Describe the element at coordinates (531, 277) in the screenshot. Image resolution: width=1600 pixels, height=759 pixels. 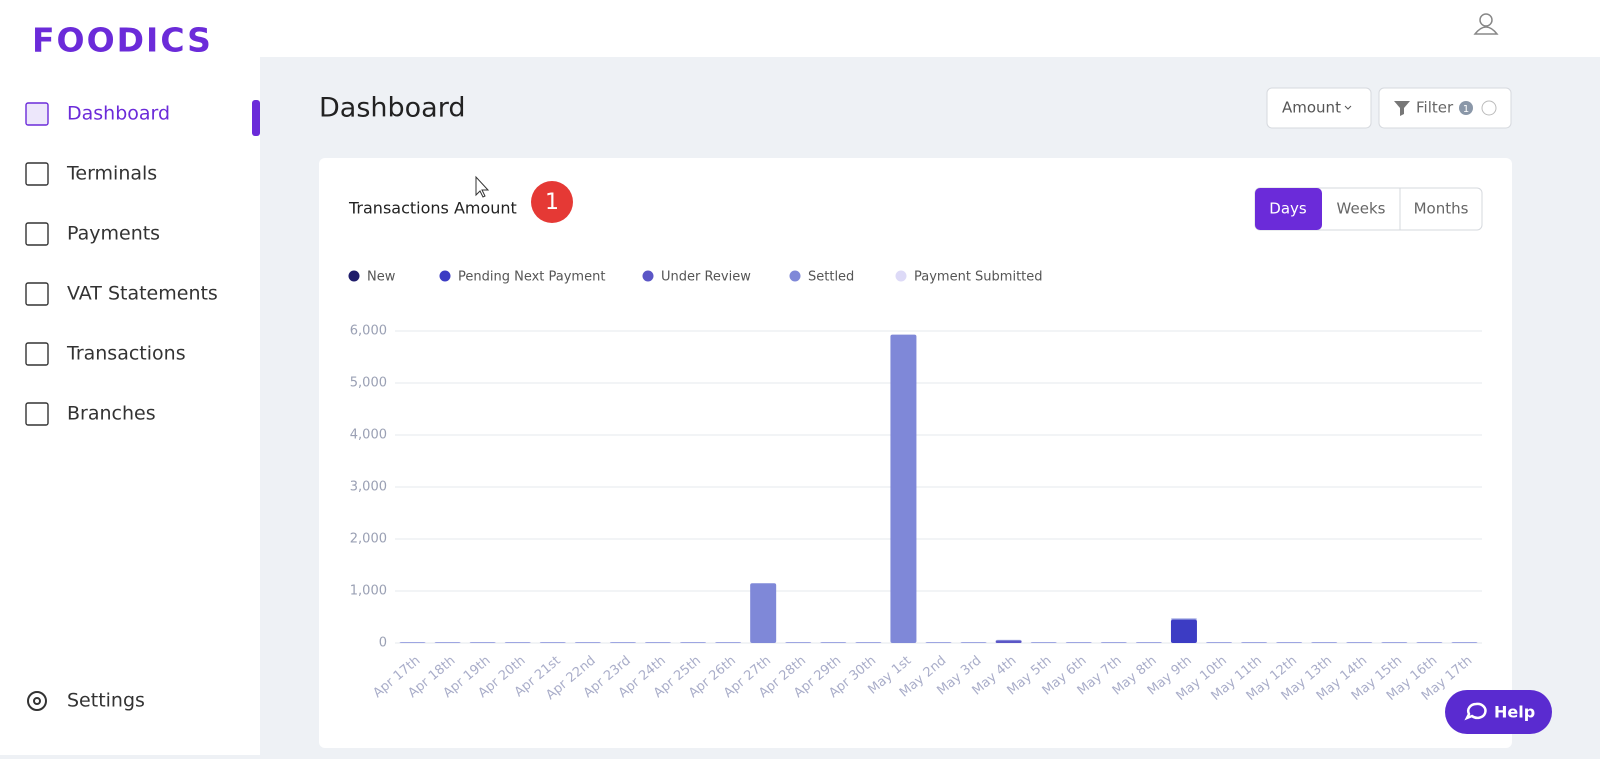
I see `legend-label: Pending Next Payment` at that location.